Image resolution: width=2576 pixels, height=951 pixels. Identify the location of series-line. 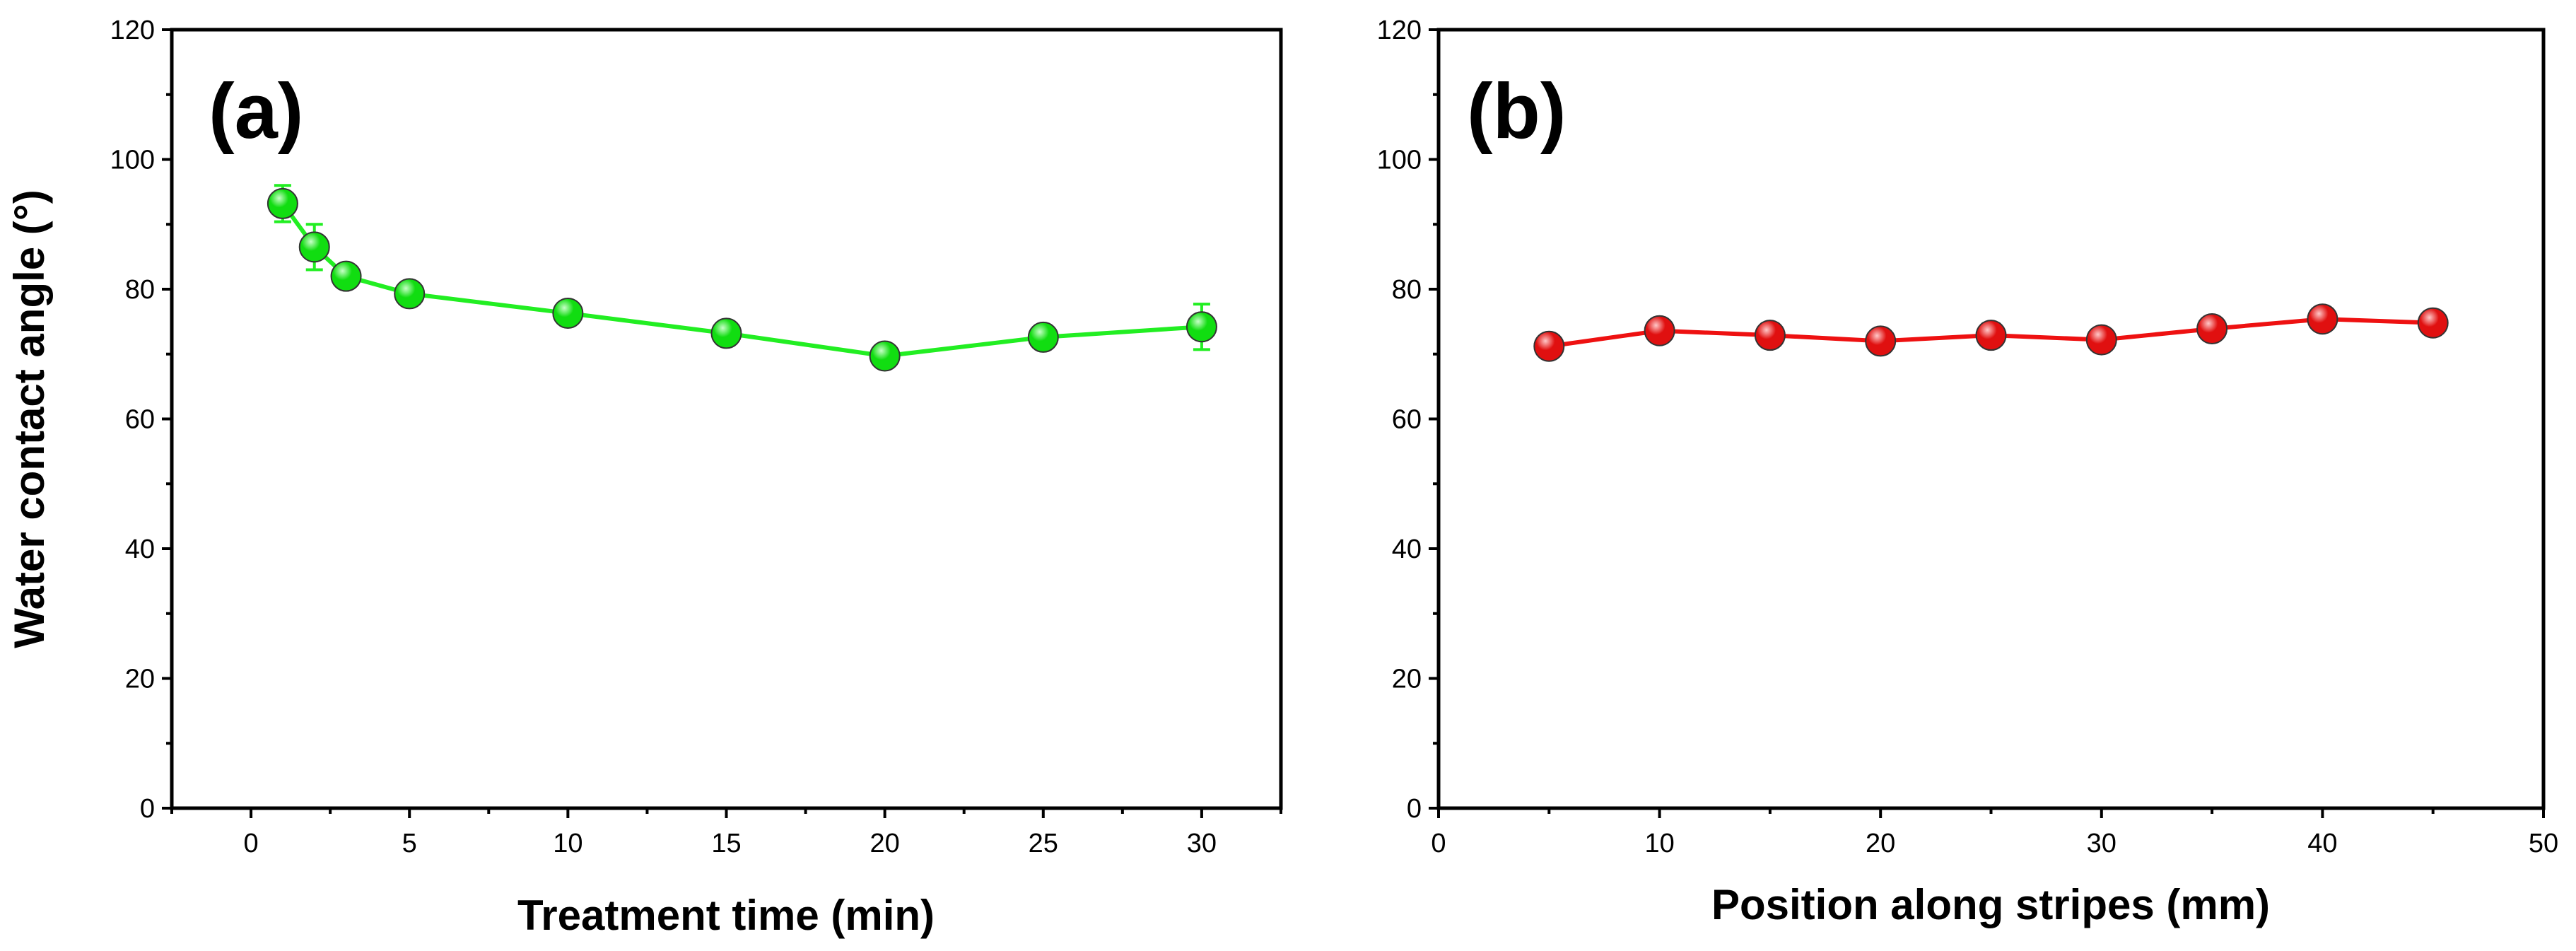
(742, 280).